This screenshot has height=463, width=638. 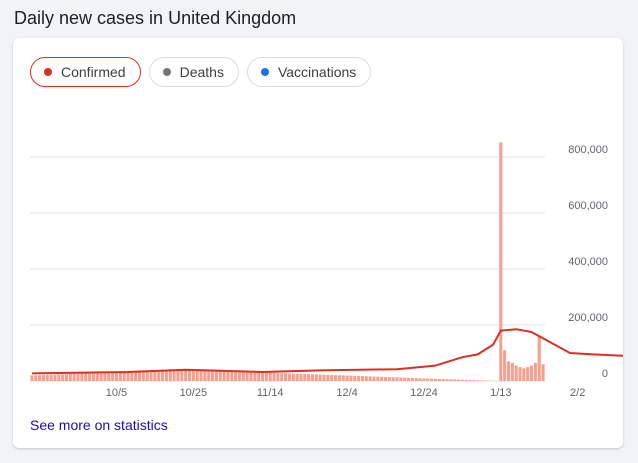 I want to click on line-layer, so click(x=327, y=351).